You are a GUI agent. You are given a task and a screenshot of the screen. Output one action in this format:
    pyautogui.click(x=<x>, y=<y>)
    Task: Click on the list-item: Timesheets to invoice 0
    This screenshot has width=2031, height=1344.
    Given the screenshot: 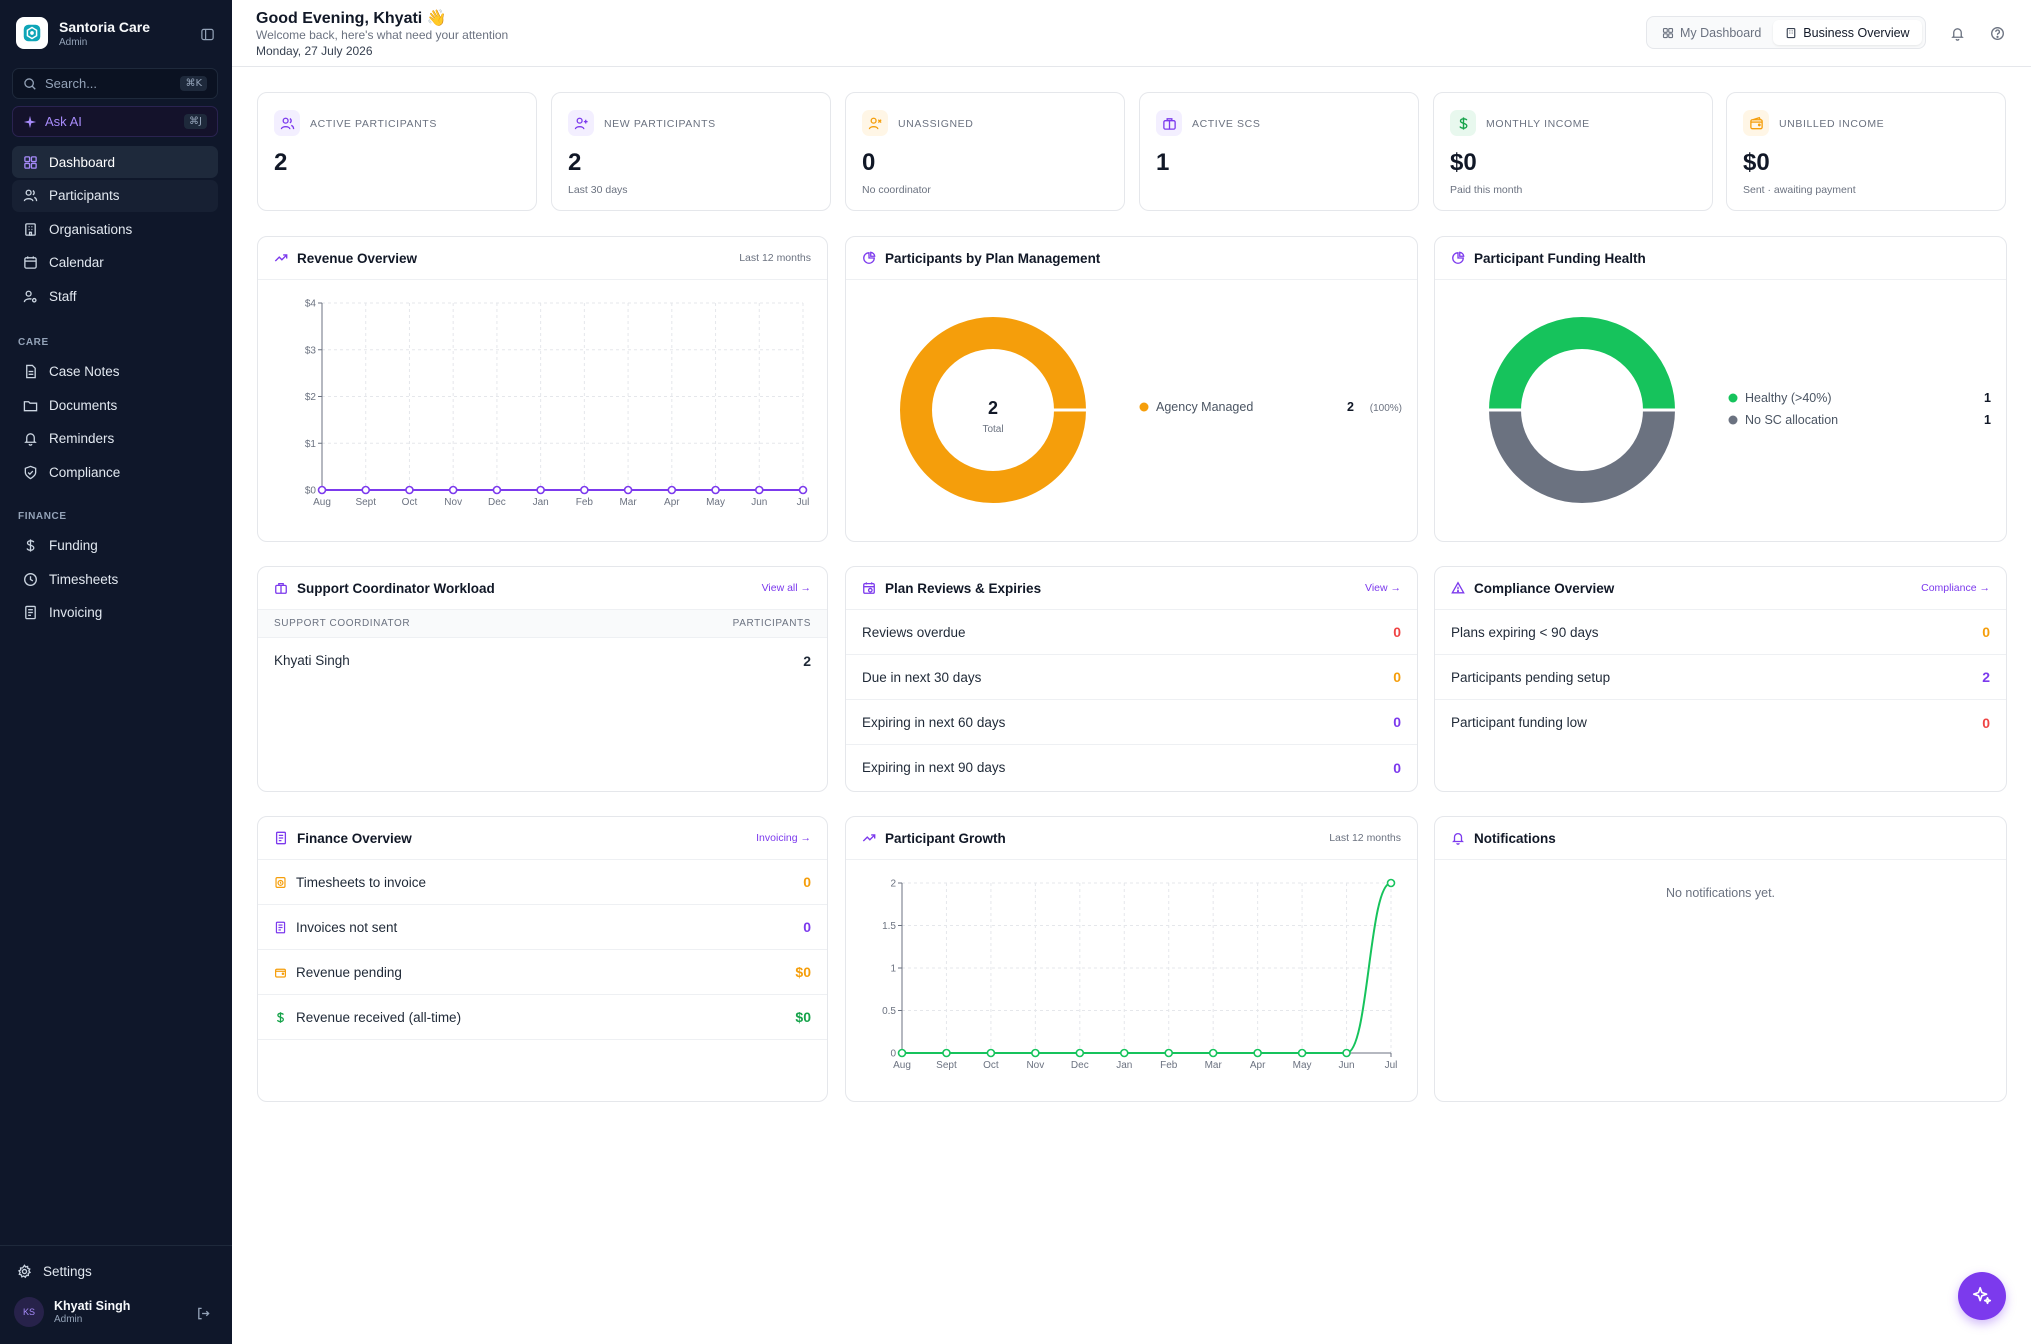 What is the action you would take?
    pyautogui.click(x=542, y=882)
    